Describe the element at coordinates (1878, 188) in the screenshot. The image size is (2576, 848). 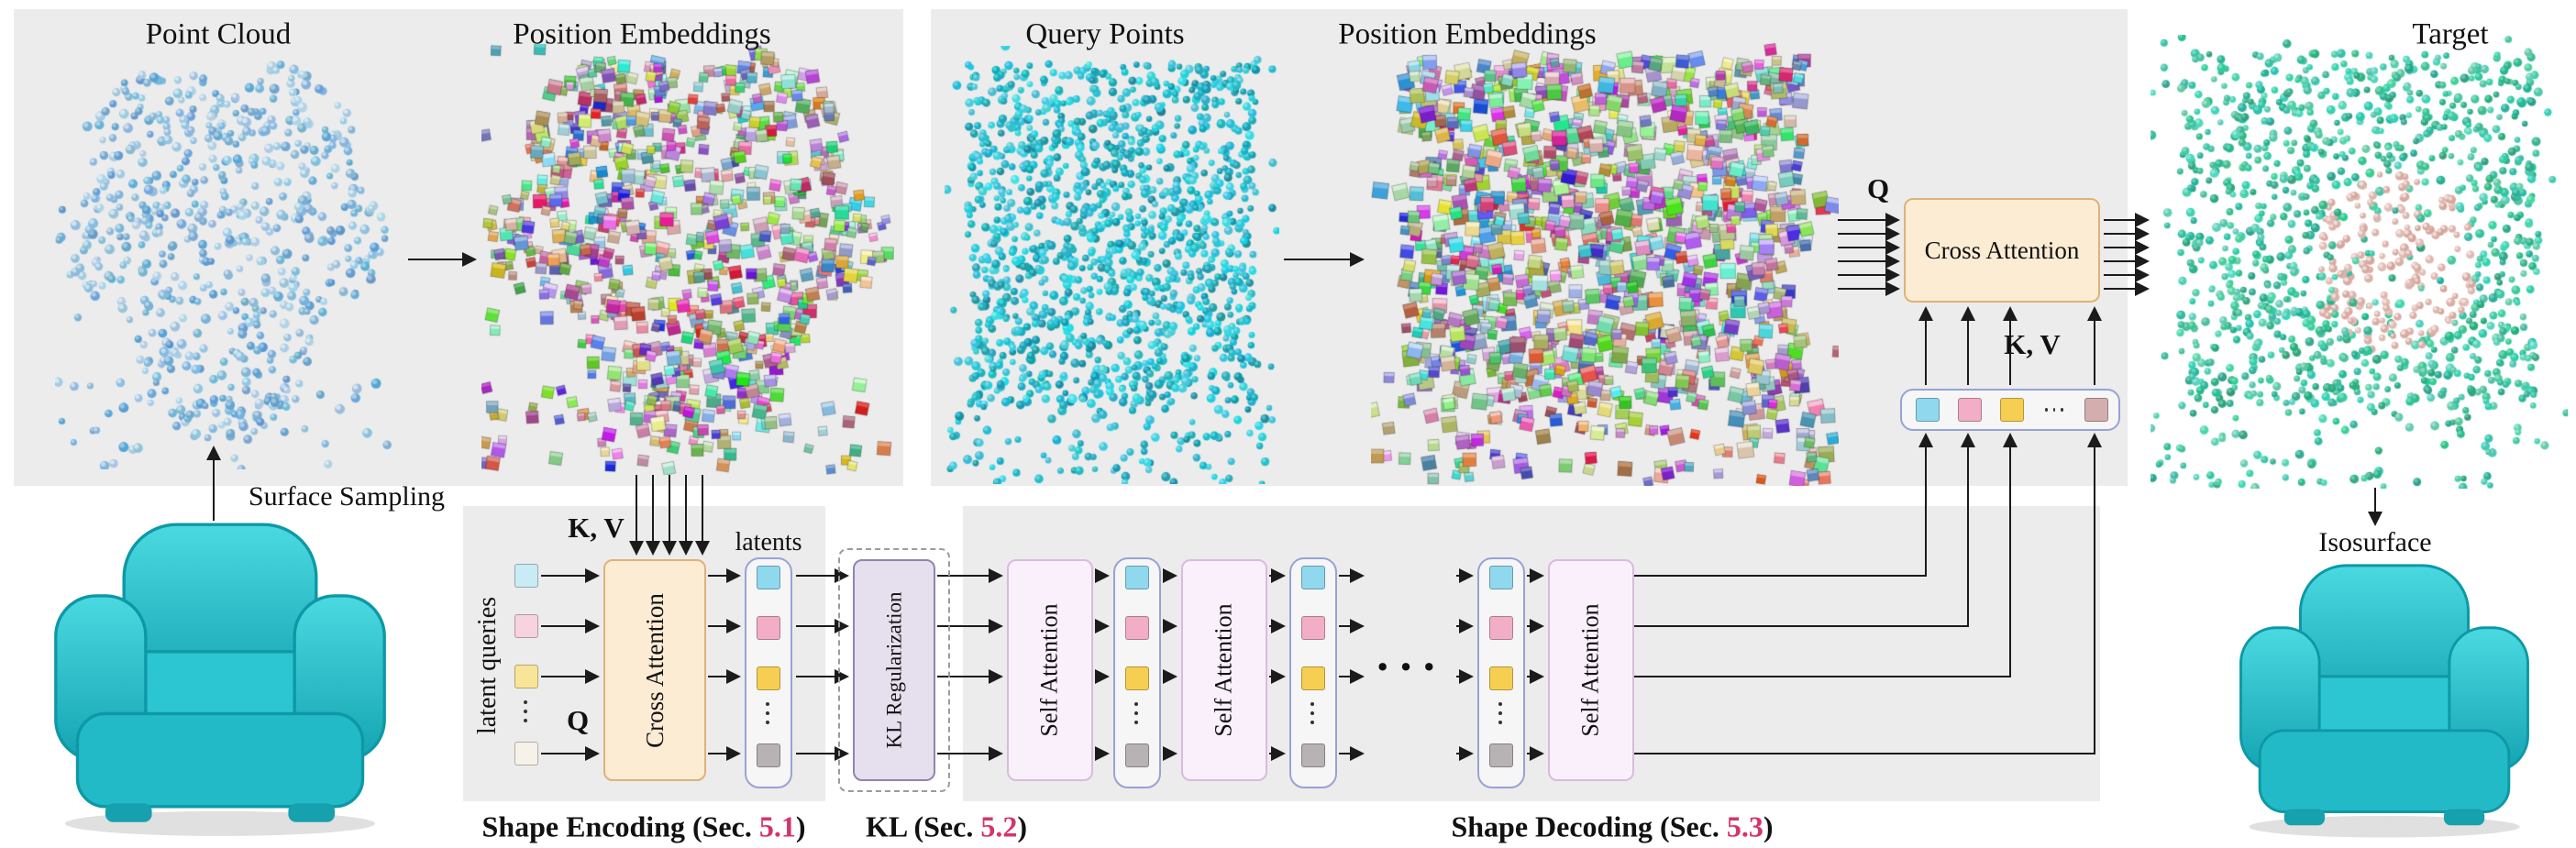
I see `q-decoder-label: Q` at that location.